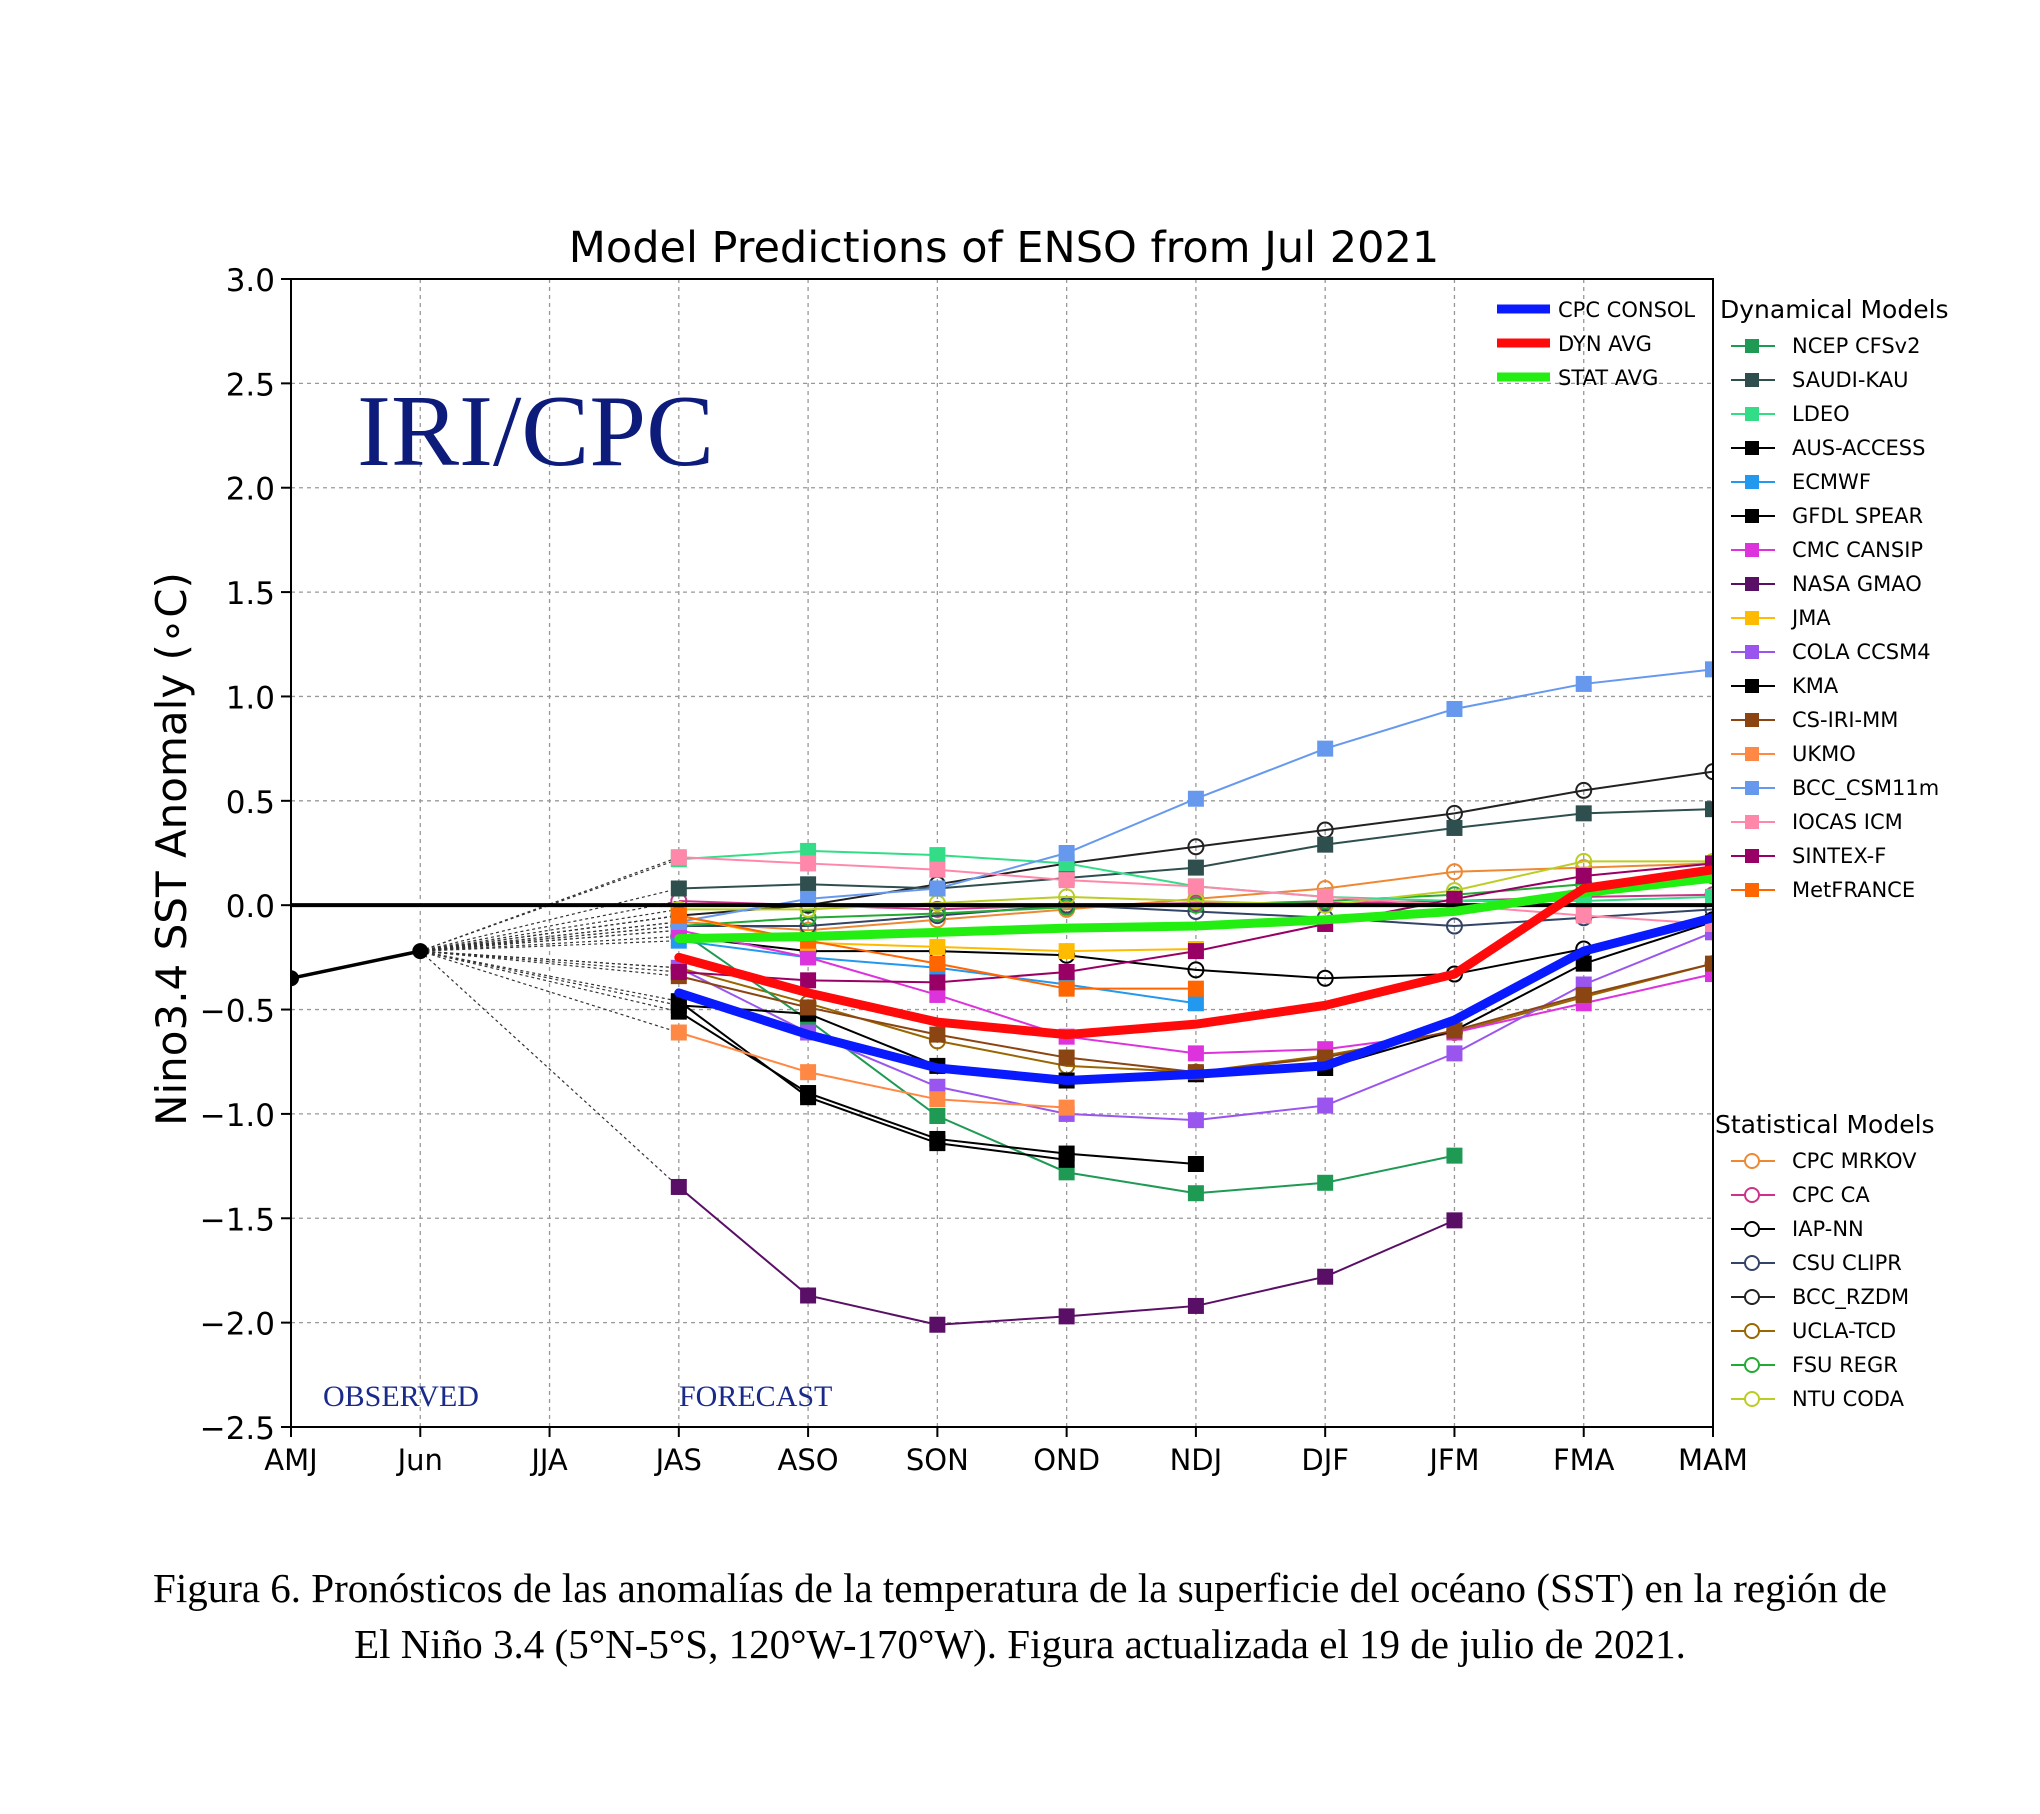  What do you see at coordinates (1708, 909) in the screenshot?
I see `point-csu-clipr` at bounding box center [1708, 909].